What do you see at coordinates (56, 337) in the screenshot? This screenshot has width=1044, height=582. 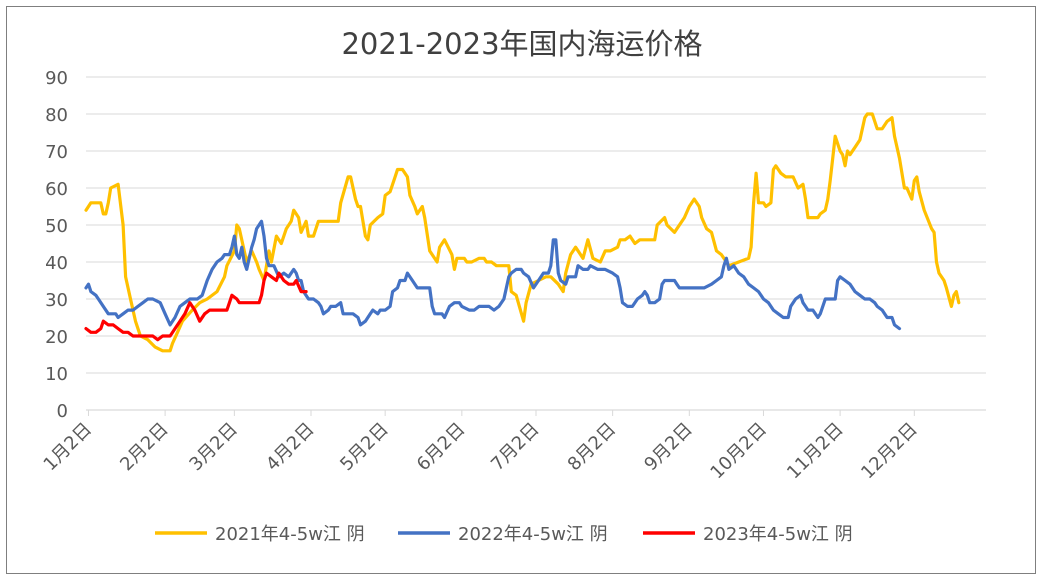 I see `y-tick-label: 20` at bounding box center [56, 337].